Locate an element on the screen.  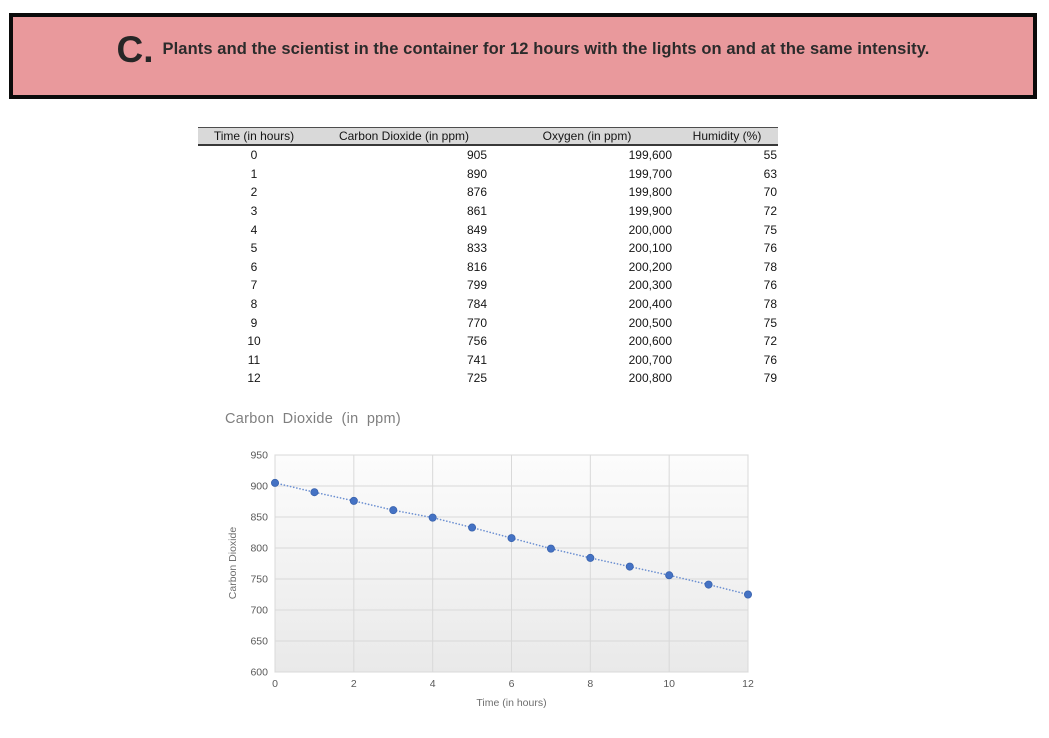
table-row: 12 725 200,800 79 is located at coordinates (488, 378).